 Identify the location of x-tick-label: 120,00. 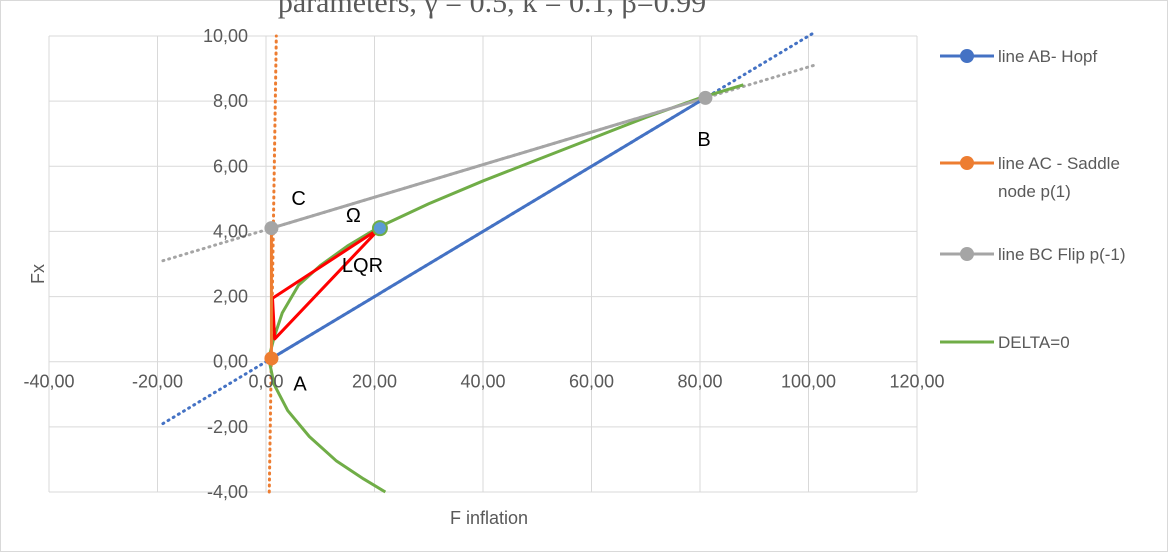
(916, 382).